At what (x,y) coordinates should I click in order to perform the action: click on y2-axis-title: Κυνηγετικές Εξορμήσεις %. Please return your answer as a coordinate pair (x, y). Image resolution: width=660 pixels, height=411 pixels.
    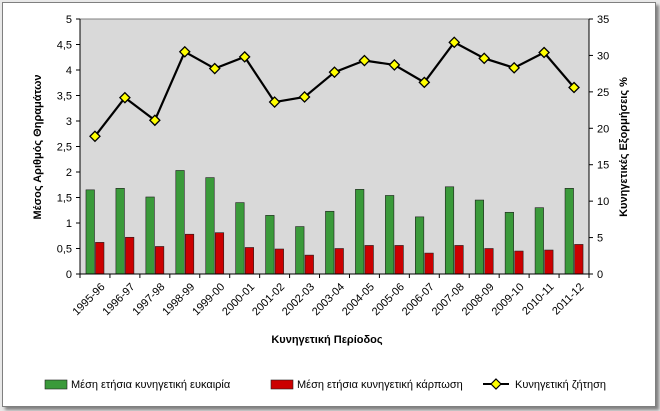
    Looking at the image, I should click on (624, 147).